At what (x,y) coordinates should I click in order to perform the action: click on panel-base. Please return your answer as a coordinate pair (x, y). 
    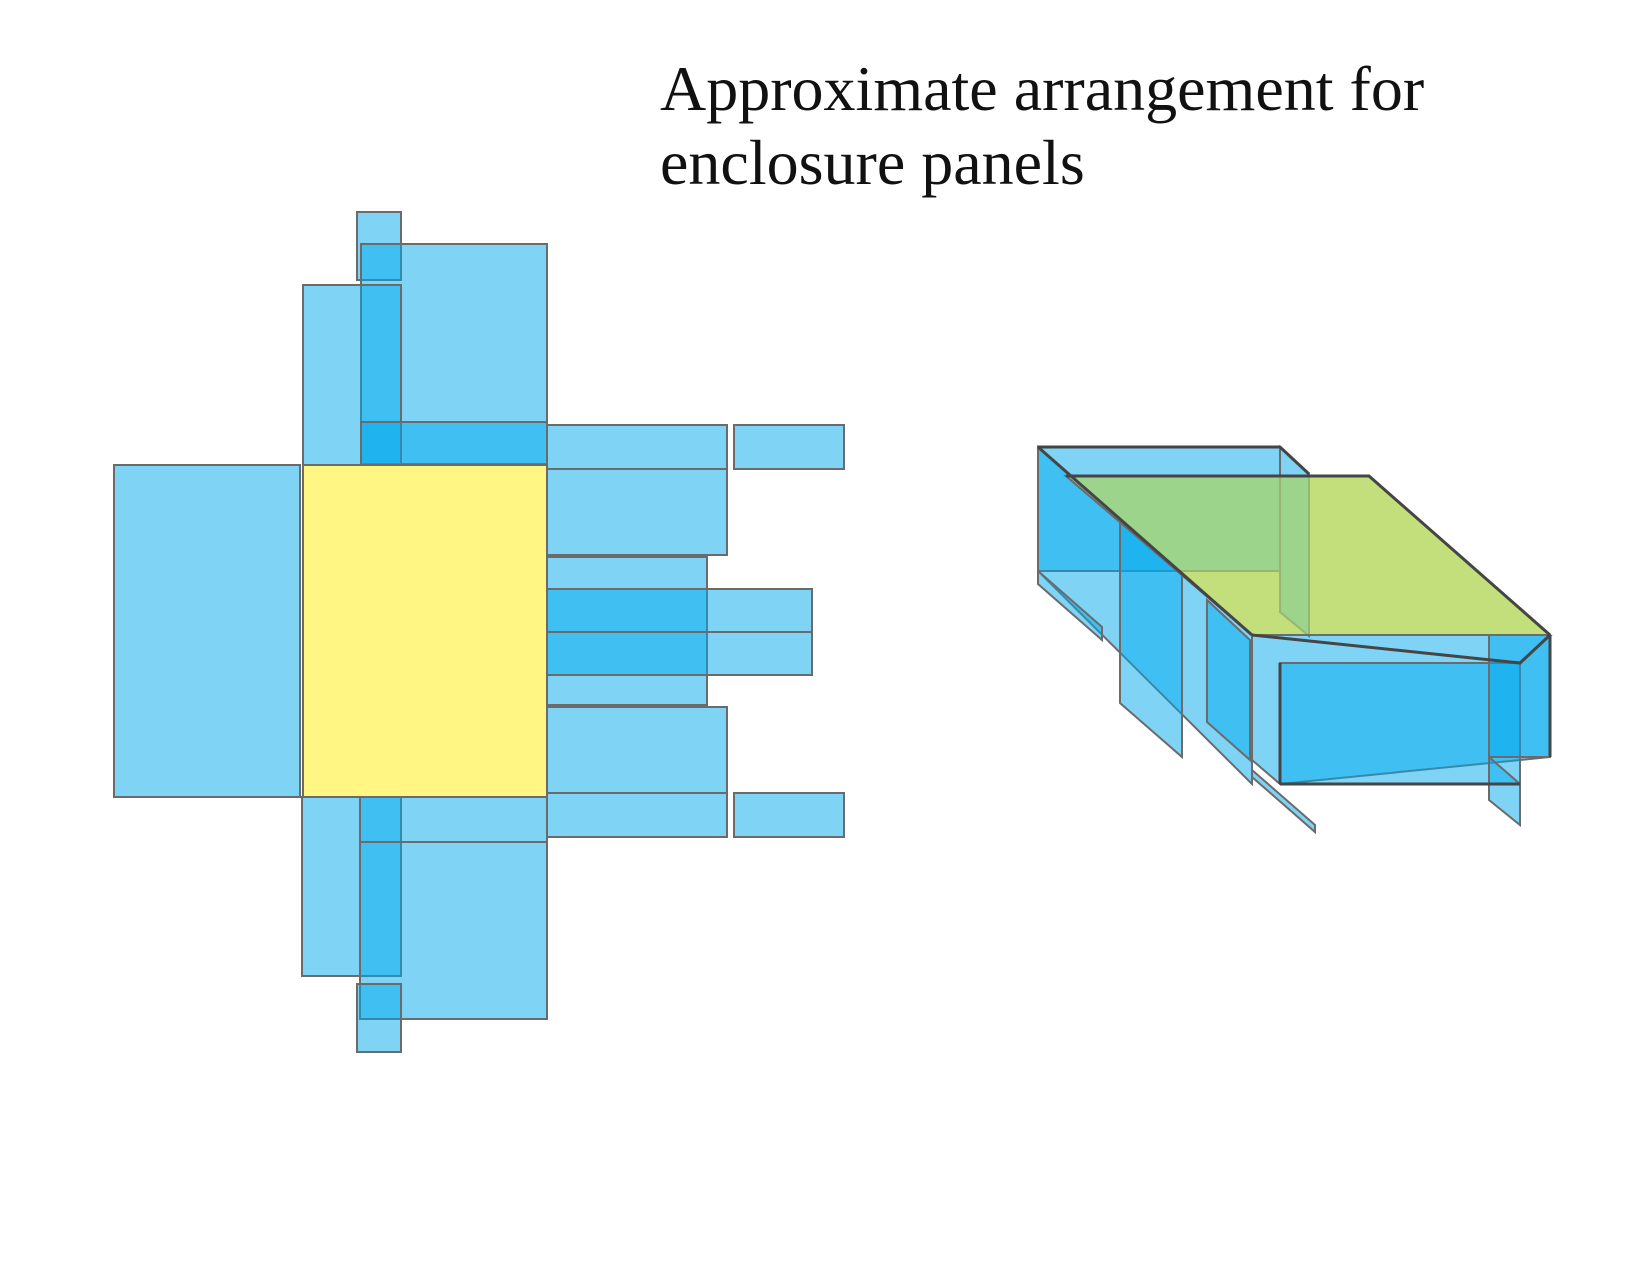
    Looking at the image, I should click on (425, 631).